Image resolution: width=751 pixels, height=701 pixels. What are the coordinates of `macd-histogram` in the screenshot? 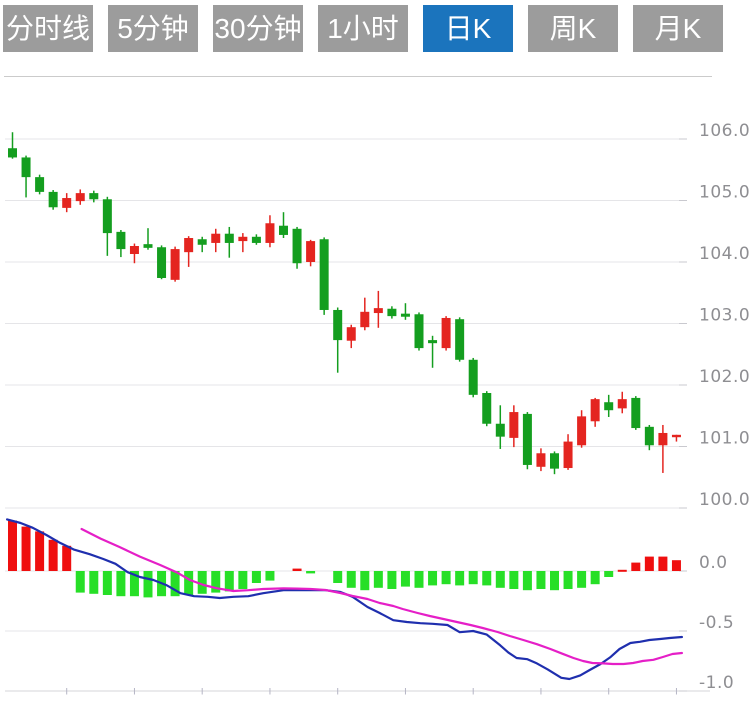 It's located at (344, 559).